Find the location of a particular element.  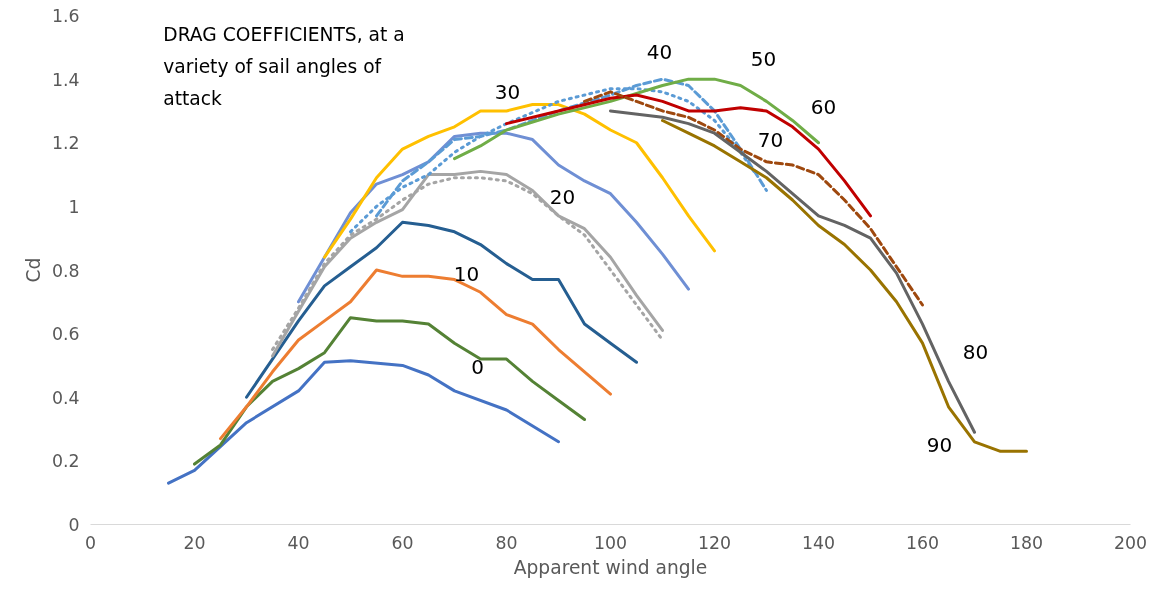

text: DRAG COEFFICIENTS, at a variety of sail angles of attack is located at coordinates (284, 66).